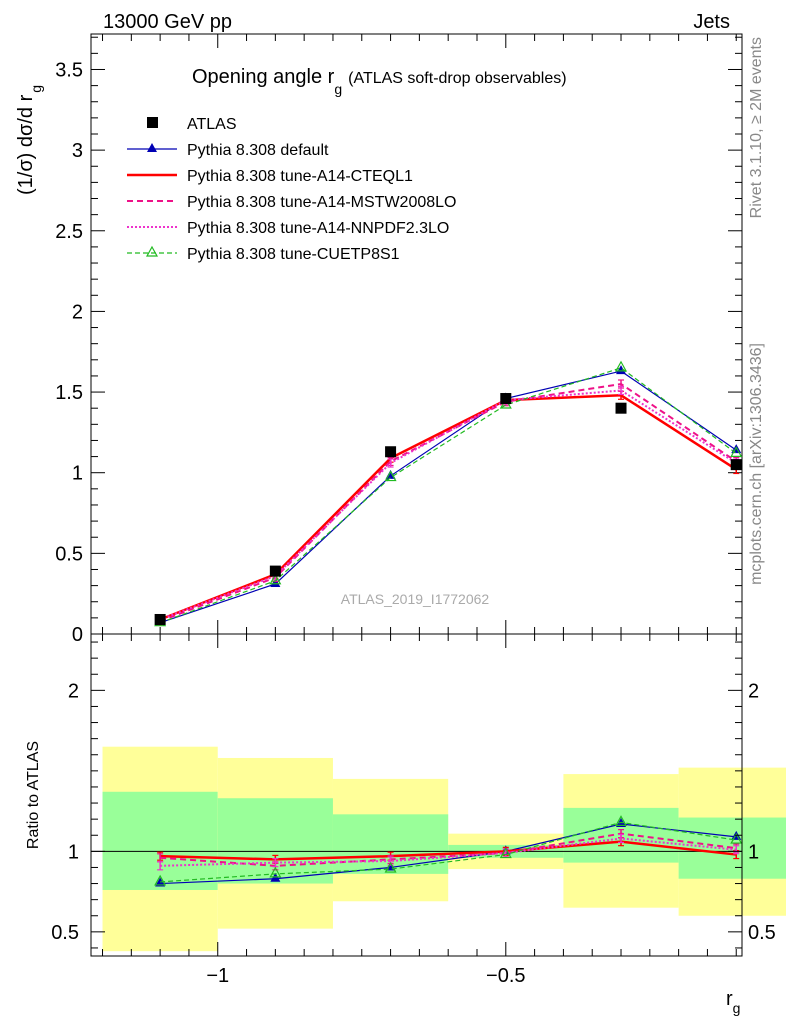  Describe the element at coordinates (258, 150) in the screenshot. I see `legend-label-default: Pythia 8.308 default` at that location.